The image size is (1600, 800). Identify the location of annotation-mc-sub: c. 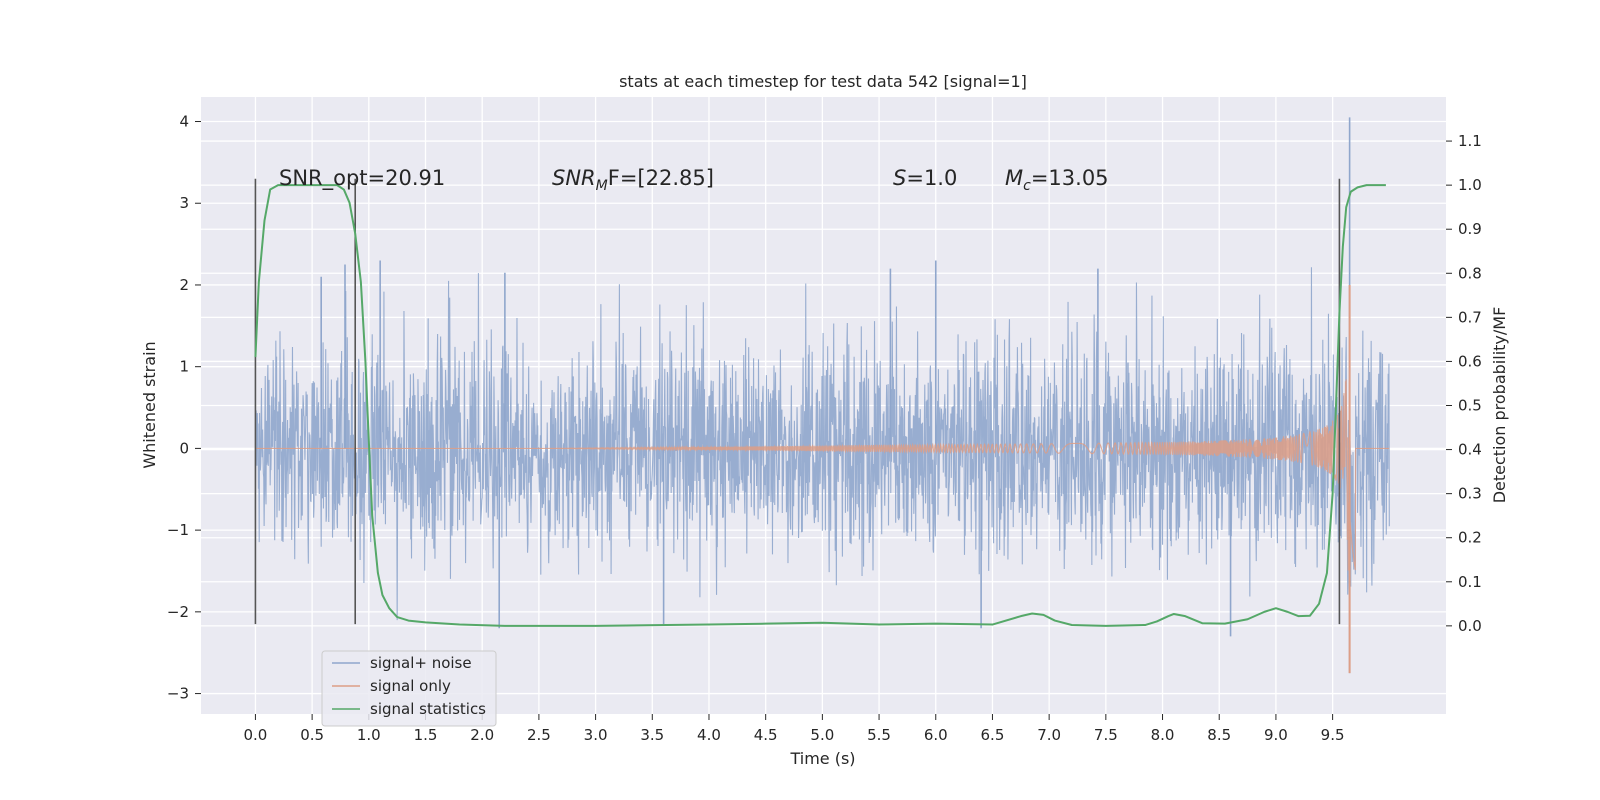
(1027, 186).